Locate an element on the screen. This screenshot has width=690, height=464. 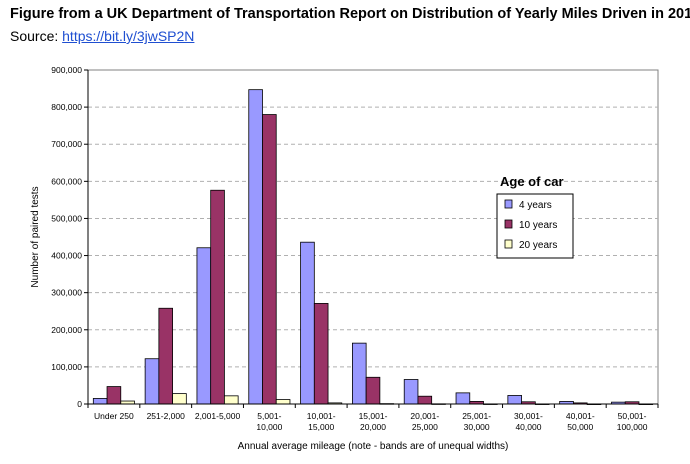
x-tick-label: 5,001-10,000 is located at coordinates (269, 421).